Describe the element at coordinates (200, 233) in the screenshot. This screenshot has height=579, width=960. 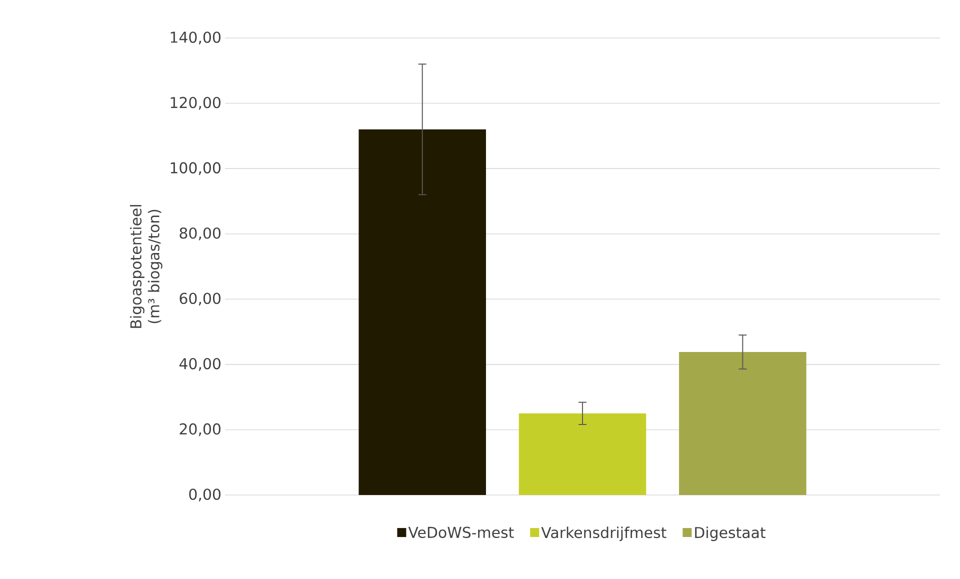
I see `y-tick-label: 80,00` at that location.